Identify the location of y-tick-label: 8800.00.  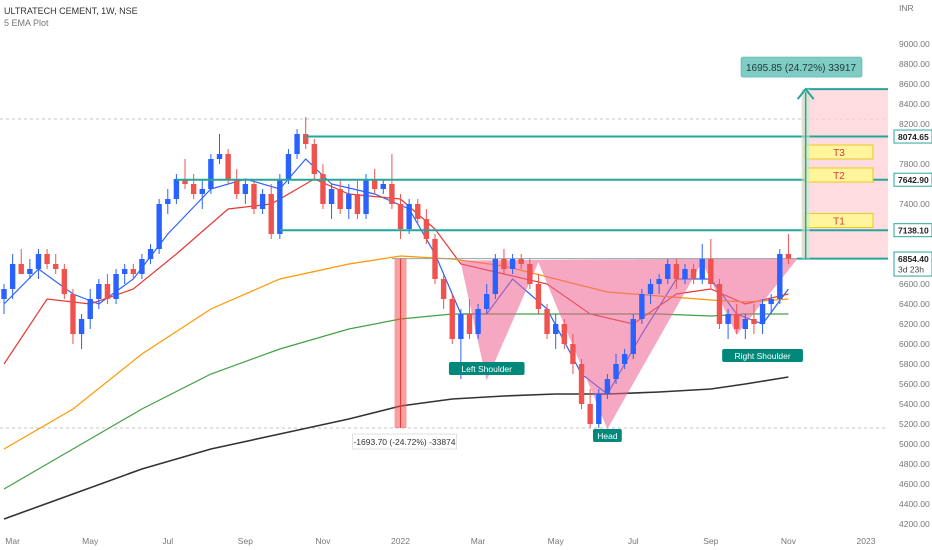
(914, 64).